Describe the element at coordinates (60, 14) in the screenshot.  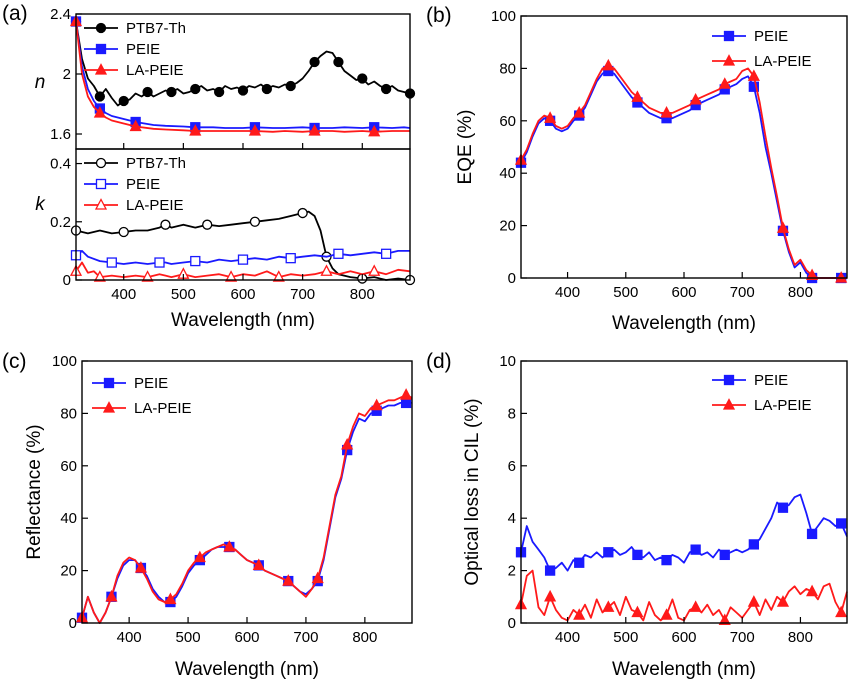
I see `y-tick-label: 2.4` at that location.